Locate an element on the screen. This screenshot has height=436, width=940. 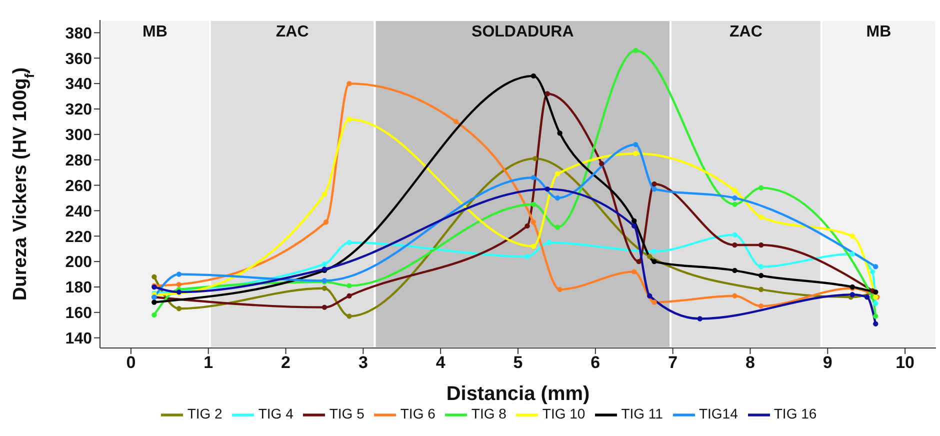
x-tick-label: 9 is located at coordinates (827, 362).